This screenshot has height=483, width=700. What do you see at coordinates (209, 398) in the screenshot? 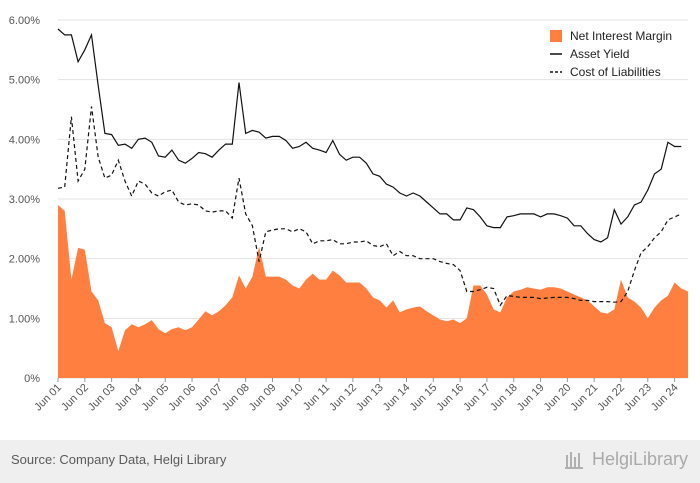
I see `x-tick-label: Jun 07` at bounding box center [209, 398].